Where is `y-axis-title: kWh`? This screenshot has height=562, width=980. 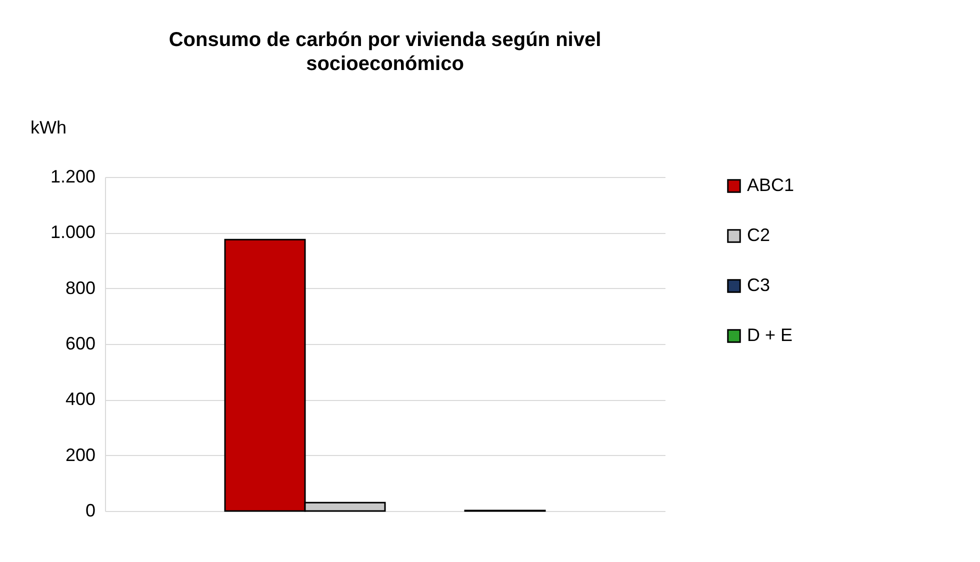 y-axis-title: kWh is located at coordinates (48, 128).